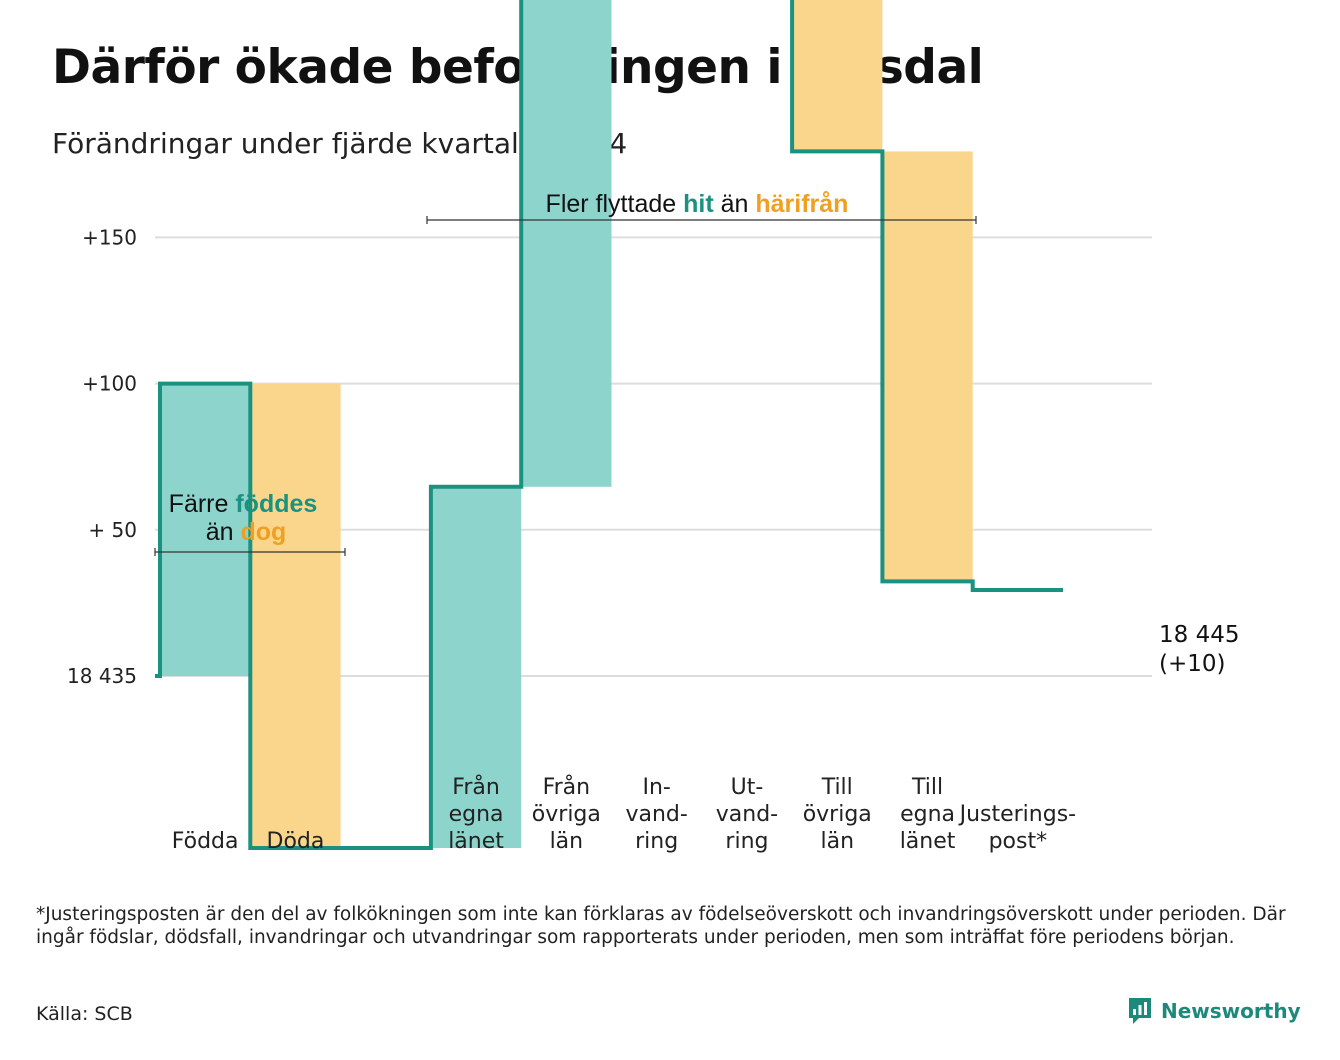  Describe the element at coordinates (746, 841) in the screenshot. I see `category-label-6-2: ring` at that location.